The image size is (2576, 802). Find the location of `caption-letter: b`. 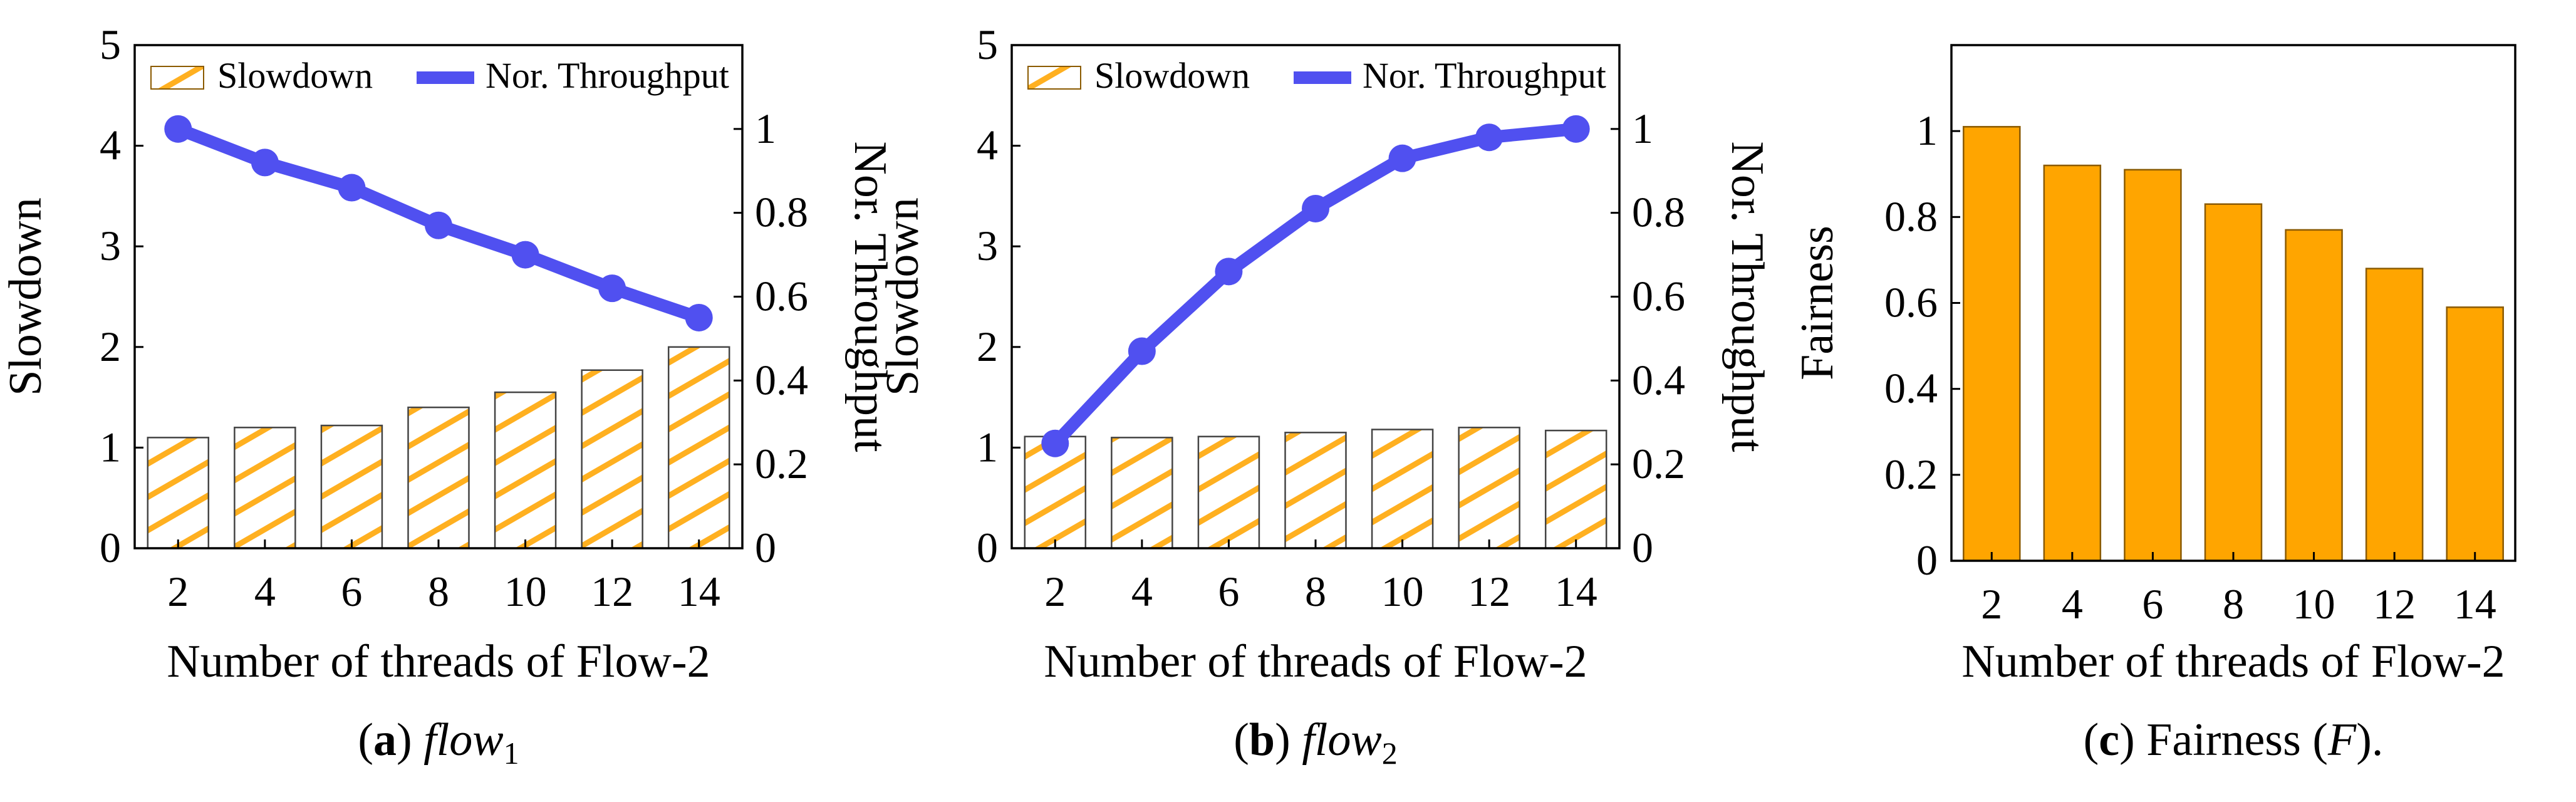

caption-letter: b is located at coordinates (1262, 740).